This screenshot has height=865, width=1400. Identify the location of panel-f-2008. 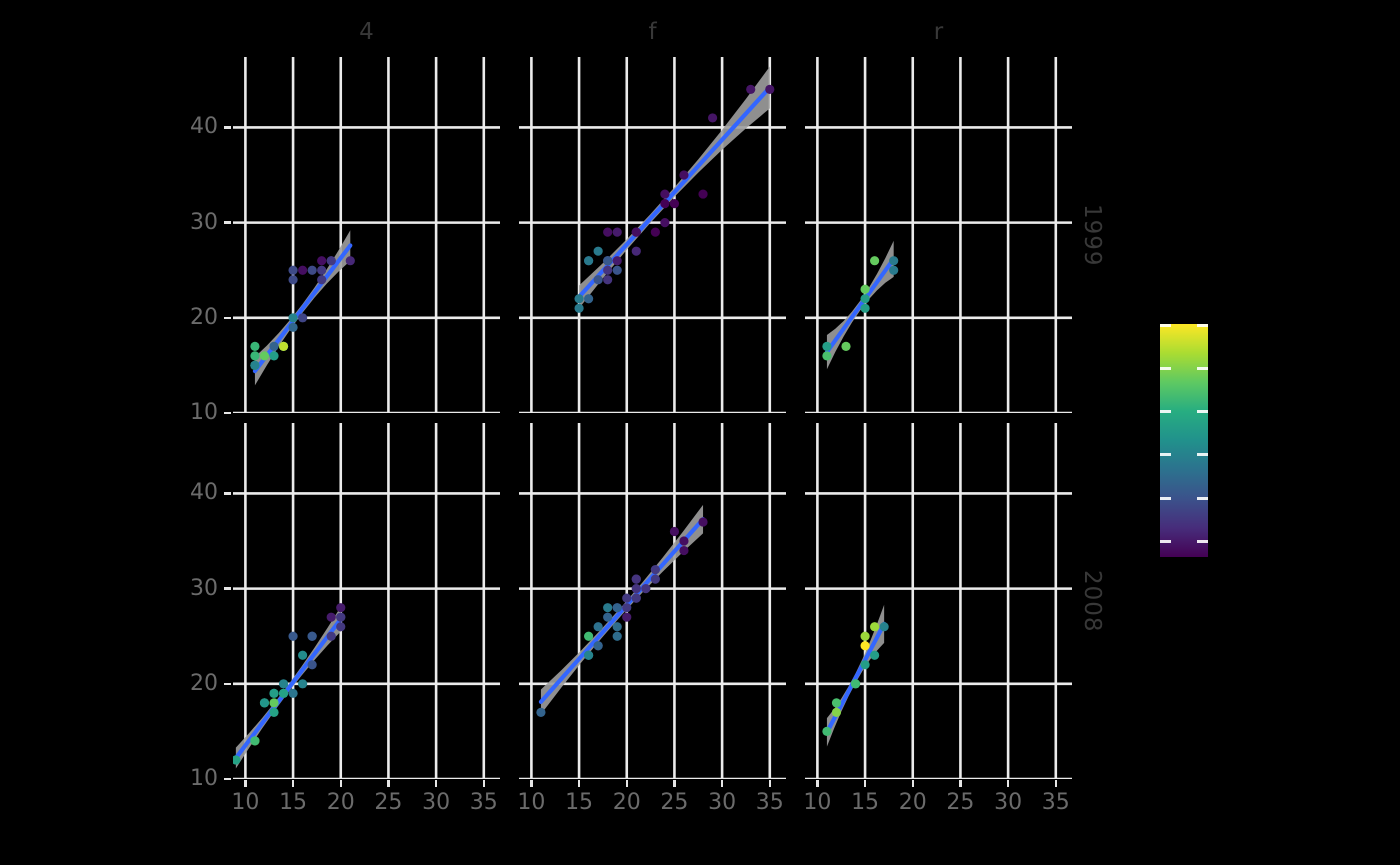
(652, 601).